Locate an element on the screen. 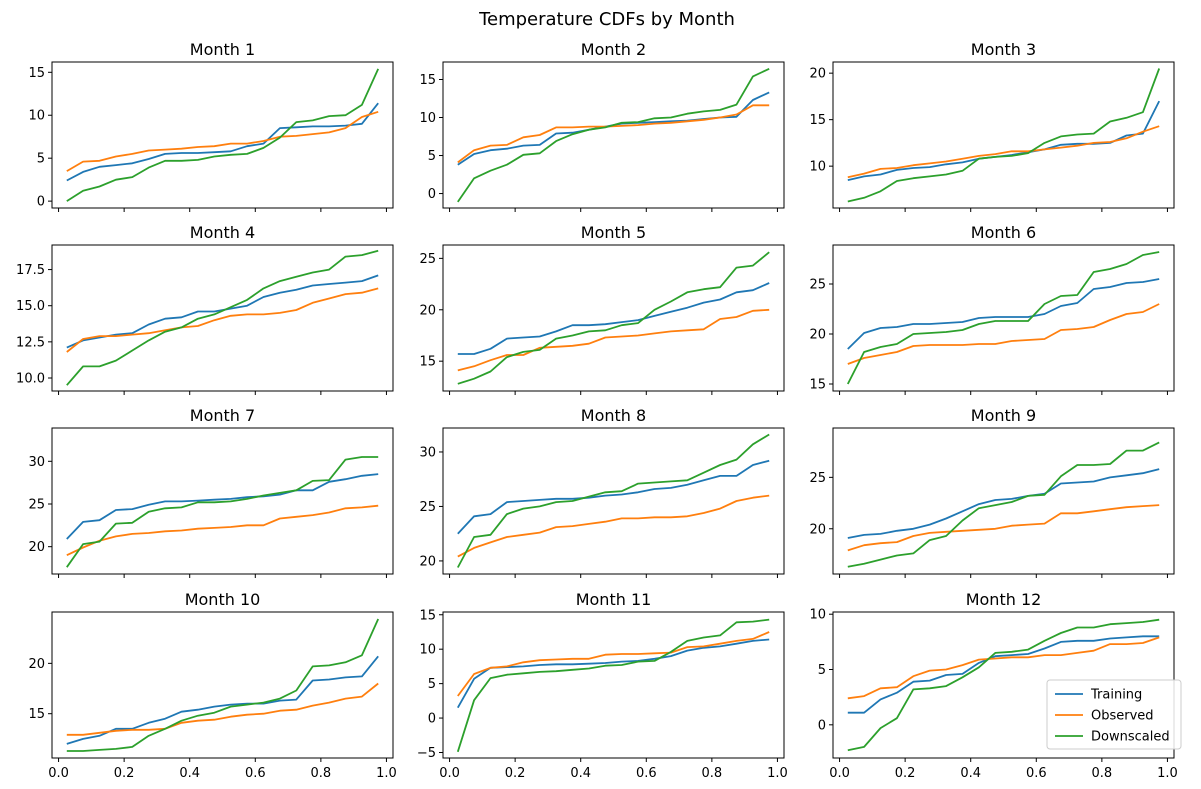 This screenshot has height=789, width=1201. legend: Training Observed Downscaled is located at coordinates (1114, 714).